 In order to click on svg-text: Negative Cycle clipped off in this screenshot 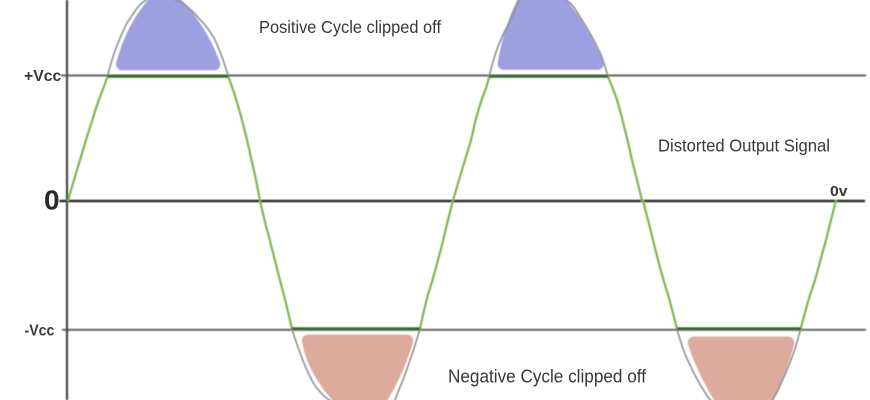, I will do `click(547, 377)`.